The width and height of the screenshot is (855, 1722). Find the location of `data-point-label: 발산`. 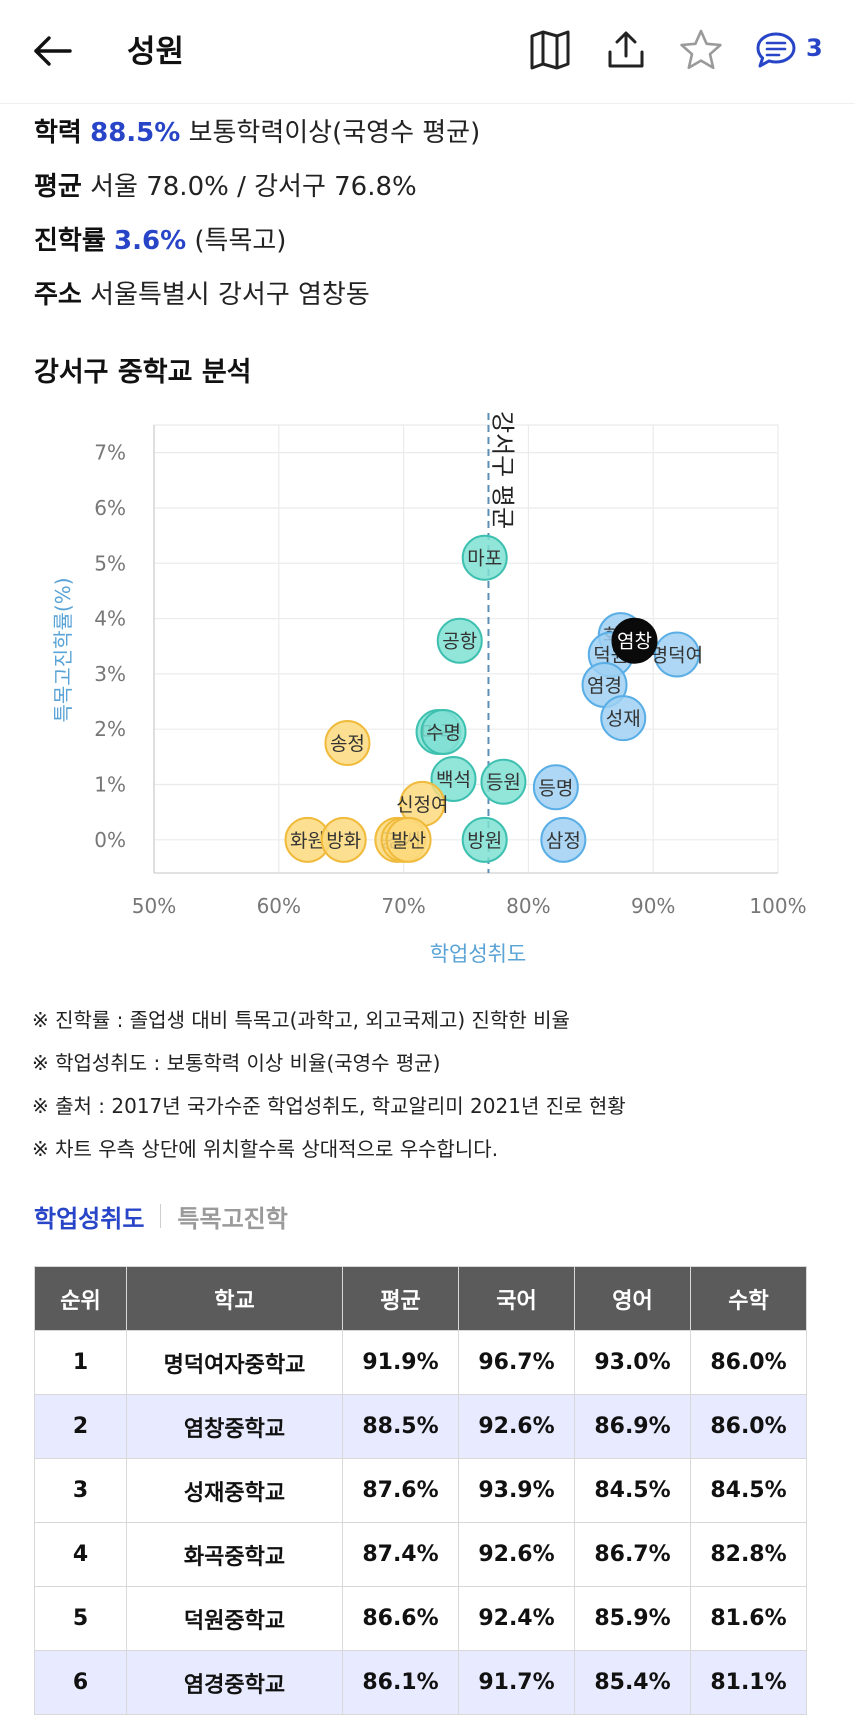

data-point-label: 발산 is located at coordinates (408, 841).